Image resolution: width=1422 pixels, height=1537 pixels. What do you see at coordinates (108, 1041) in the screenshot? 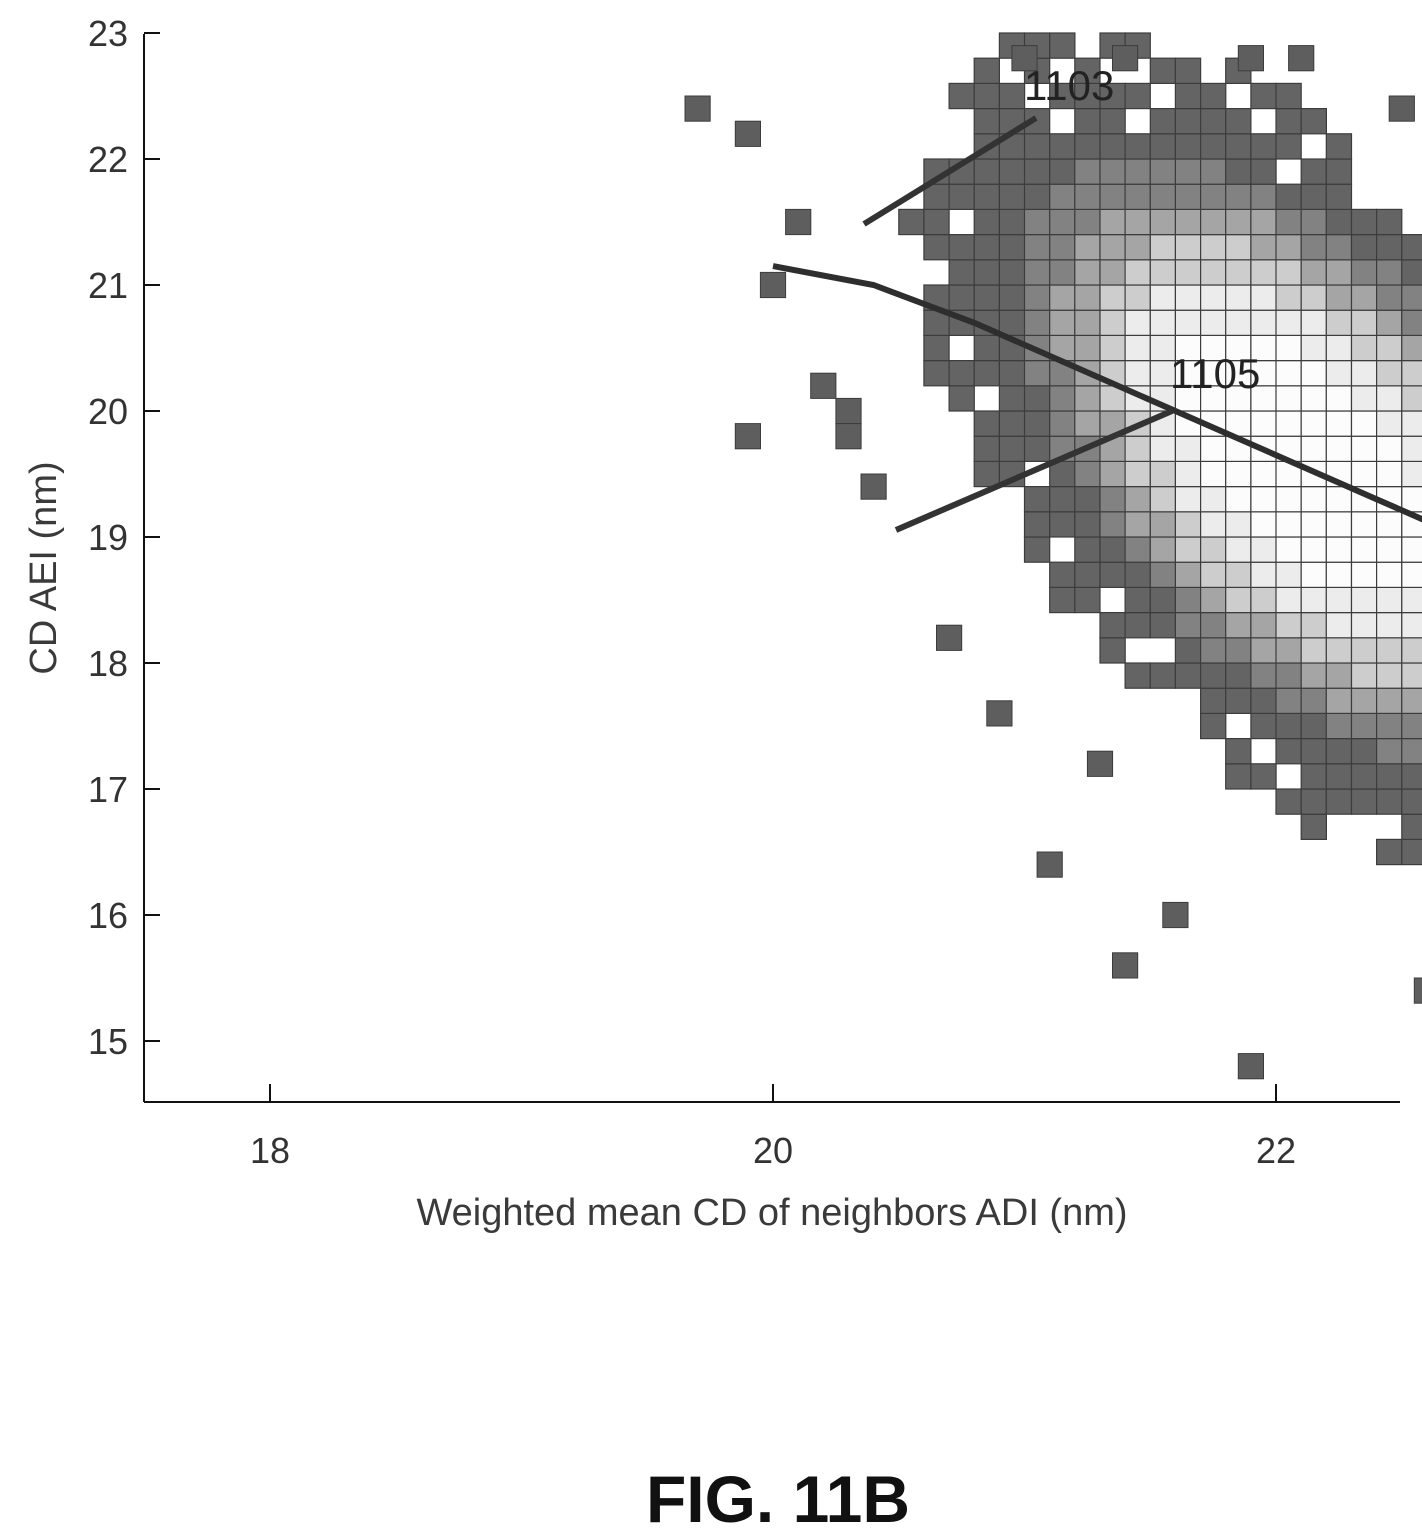
I see `y-tick-label: 15` at bounding box center [108, 1041].